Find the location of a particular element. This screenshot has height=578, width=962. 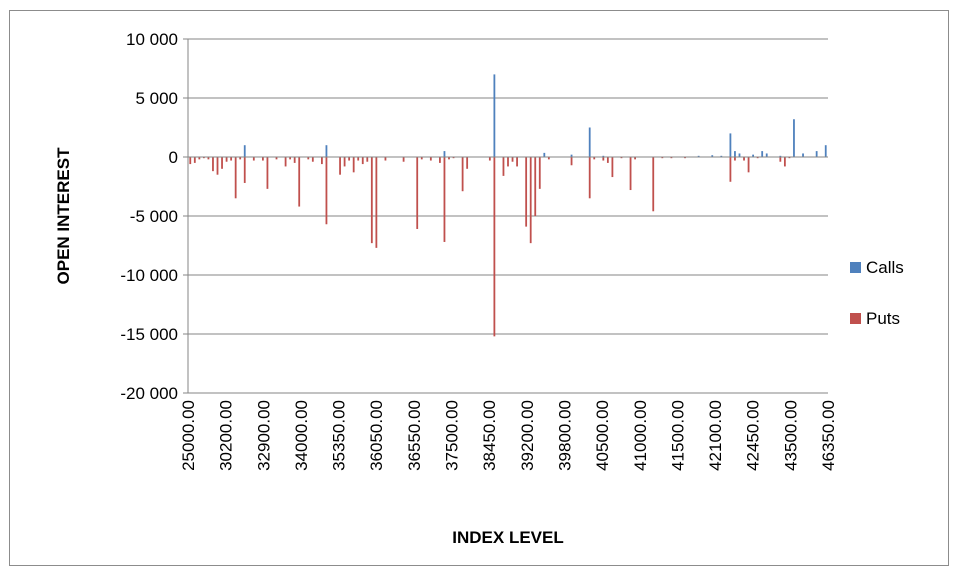

x-tick-label: 41000.00 is located at coordinates (640, 435).